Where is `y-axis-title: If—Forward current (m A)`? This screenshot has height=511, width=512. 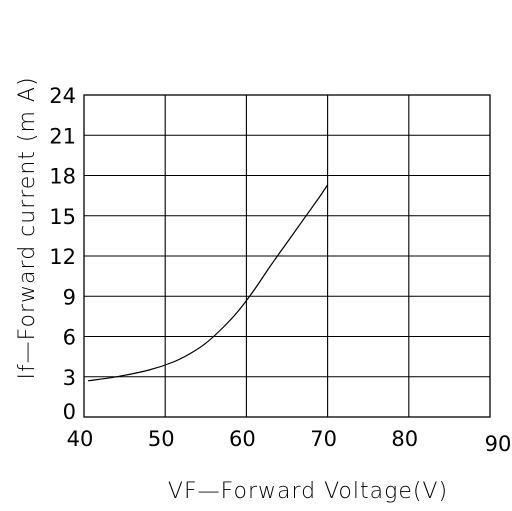
y-axis-title: If—Forward current (m A) is located at coordinates (27, 227).